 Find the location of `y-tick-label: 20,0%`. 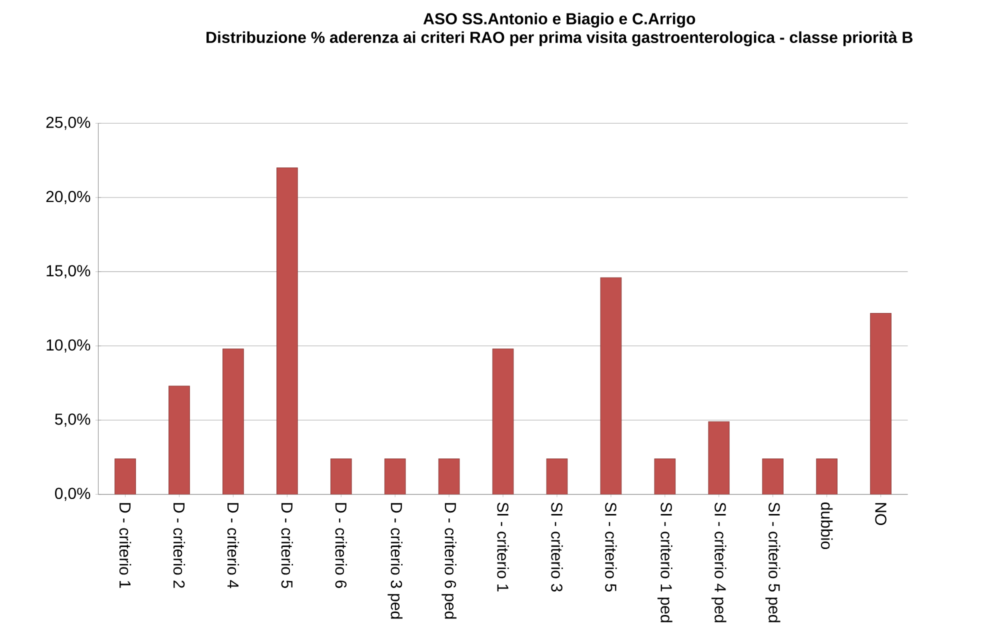

y-tick-label: 20,0% is located at coordinates (68, 197).